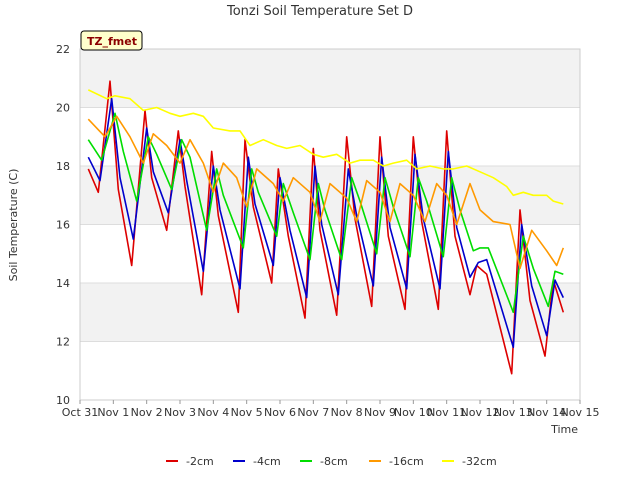 The image size is (640, 480). Describe the element at coordinates (180, 412) in the screenshot. I see `x-tick-label: Nov 3` at that location.